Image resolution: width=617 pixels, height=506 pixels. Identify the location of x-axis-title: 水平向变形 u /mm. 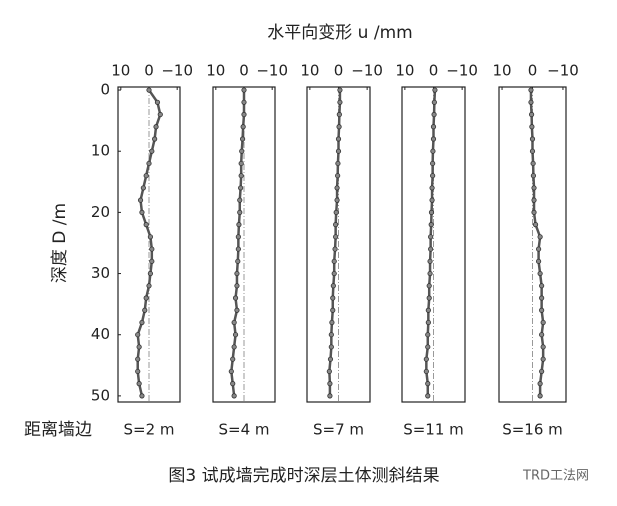
(339, 33).